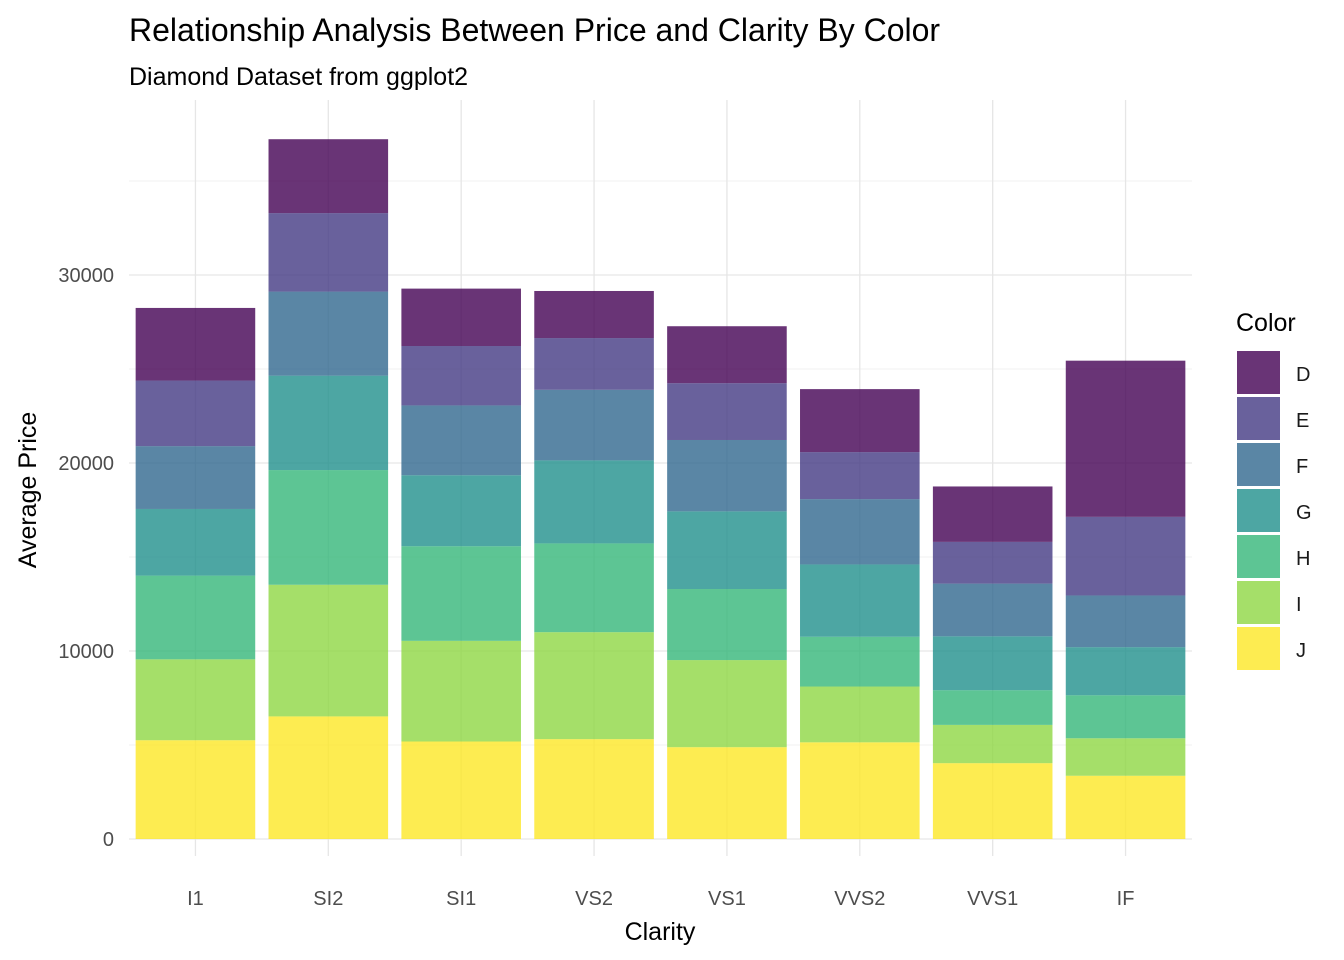  What do you see at coordinates (859, 899) in the screenshot?
I see `x-tick-label: VVS2` at bounding box center [859, 899].